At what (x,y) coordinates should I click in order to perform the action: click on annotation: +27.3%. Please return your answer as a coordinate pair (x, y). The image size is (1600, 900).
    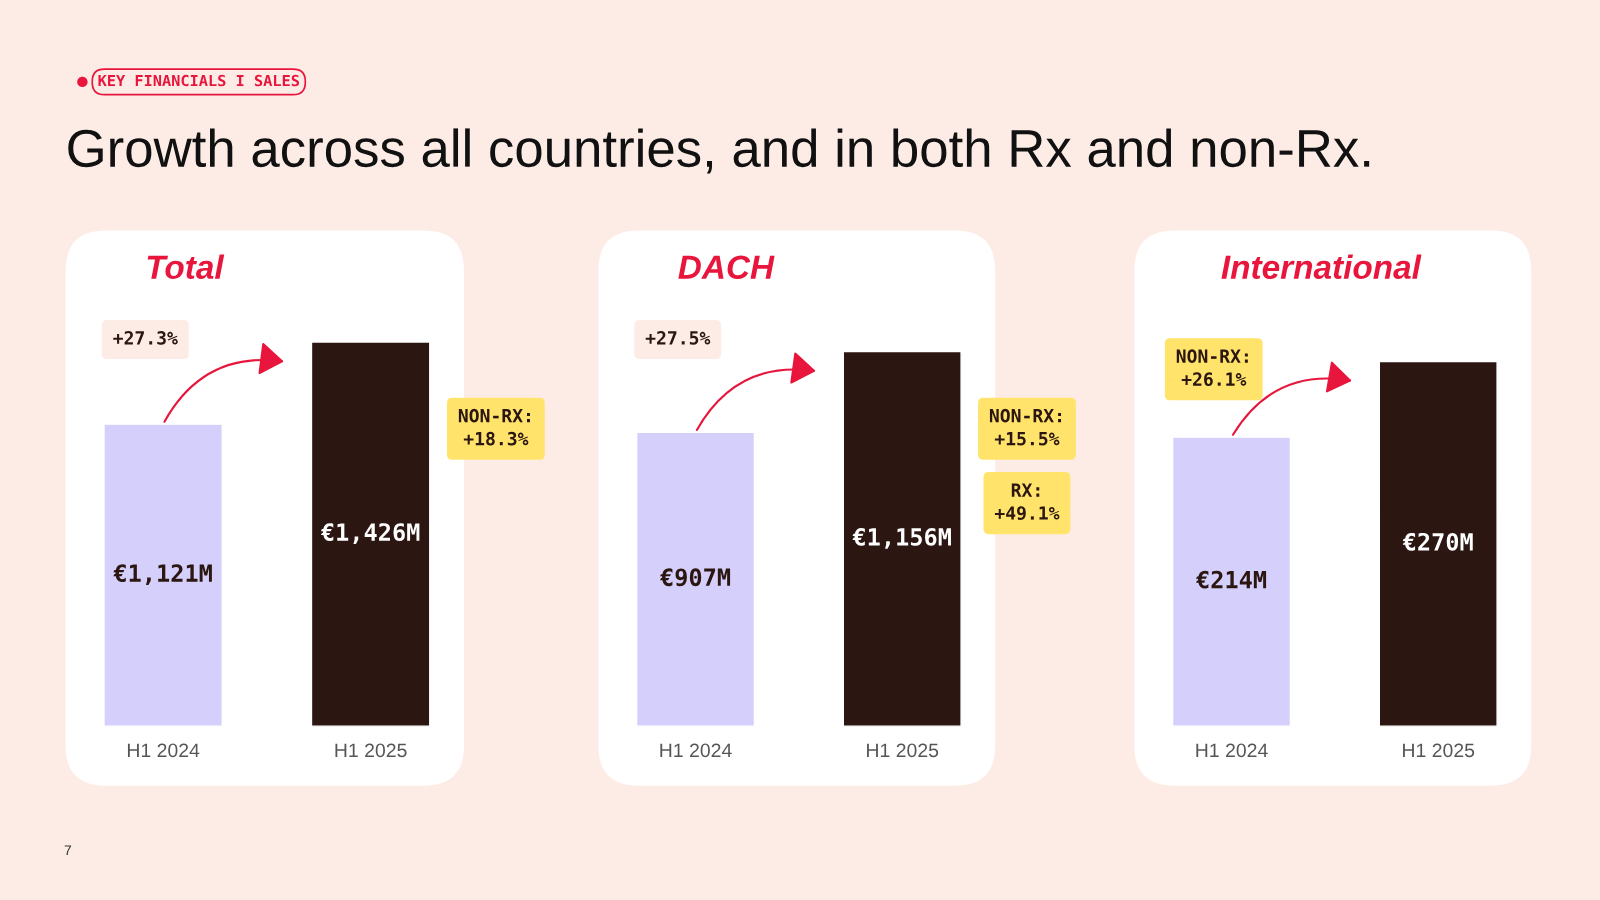
    Looking at the image, I should click on (145, 338).